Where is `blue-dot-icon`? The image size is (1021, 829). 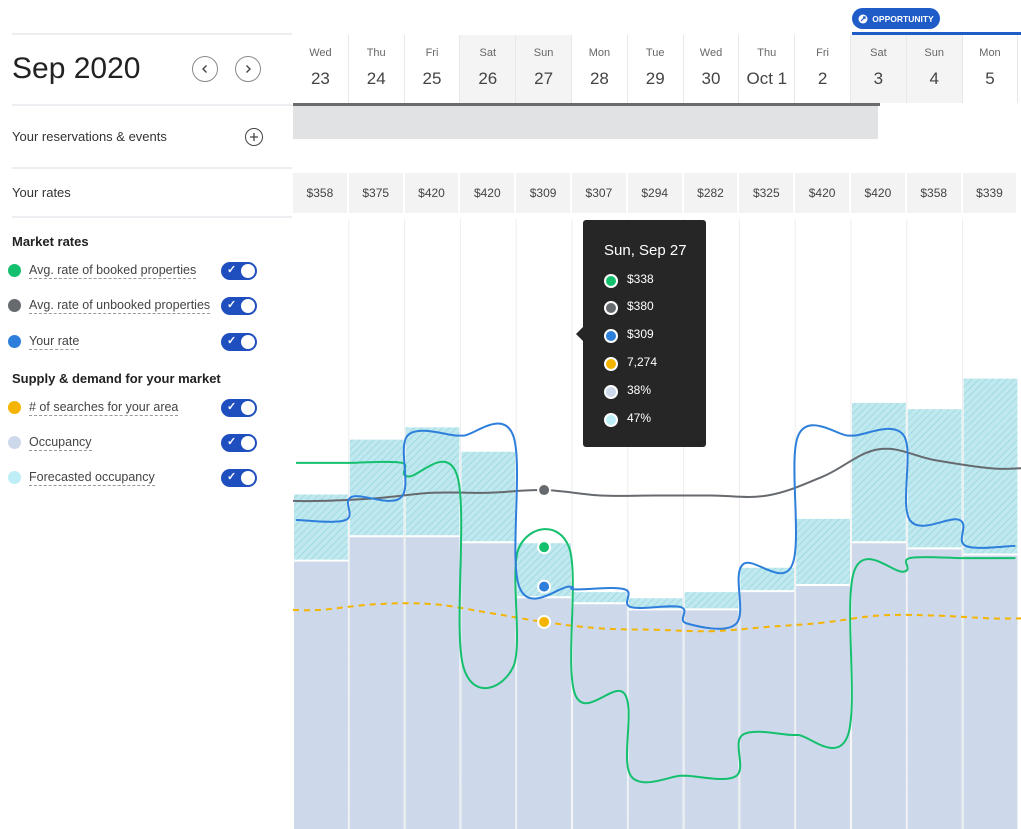 blue-dot-icon is located at coordinates (611, 336).